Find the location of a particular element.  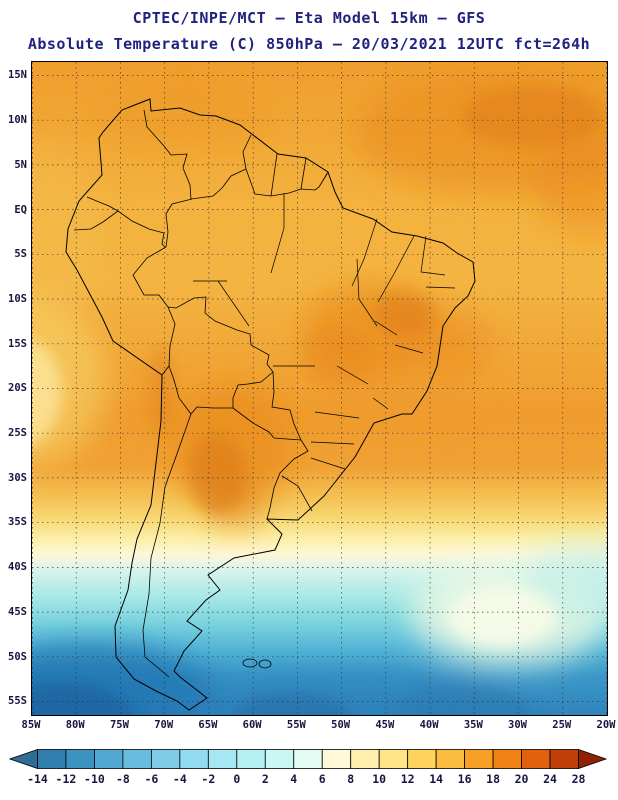

lat-label: 10N is located at coordinates (17, 120).